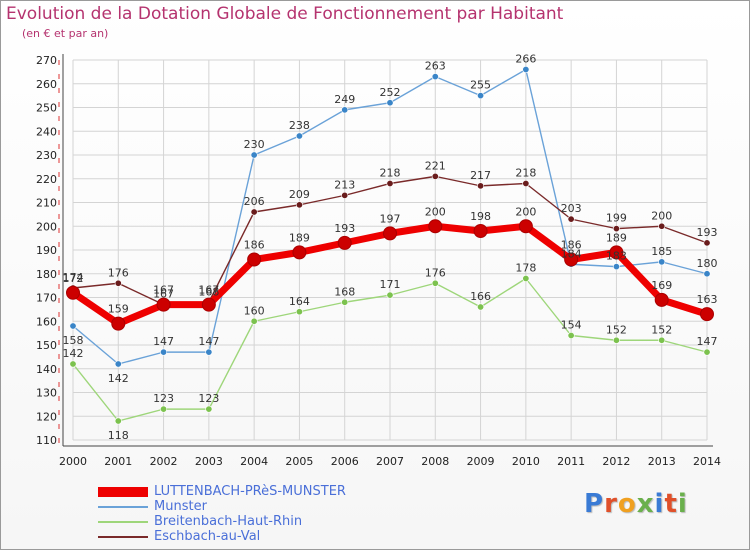 This screenshot has width=750, height=550. I want to click on logo-letter: i, so click(659, 504).